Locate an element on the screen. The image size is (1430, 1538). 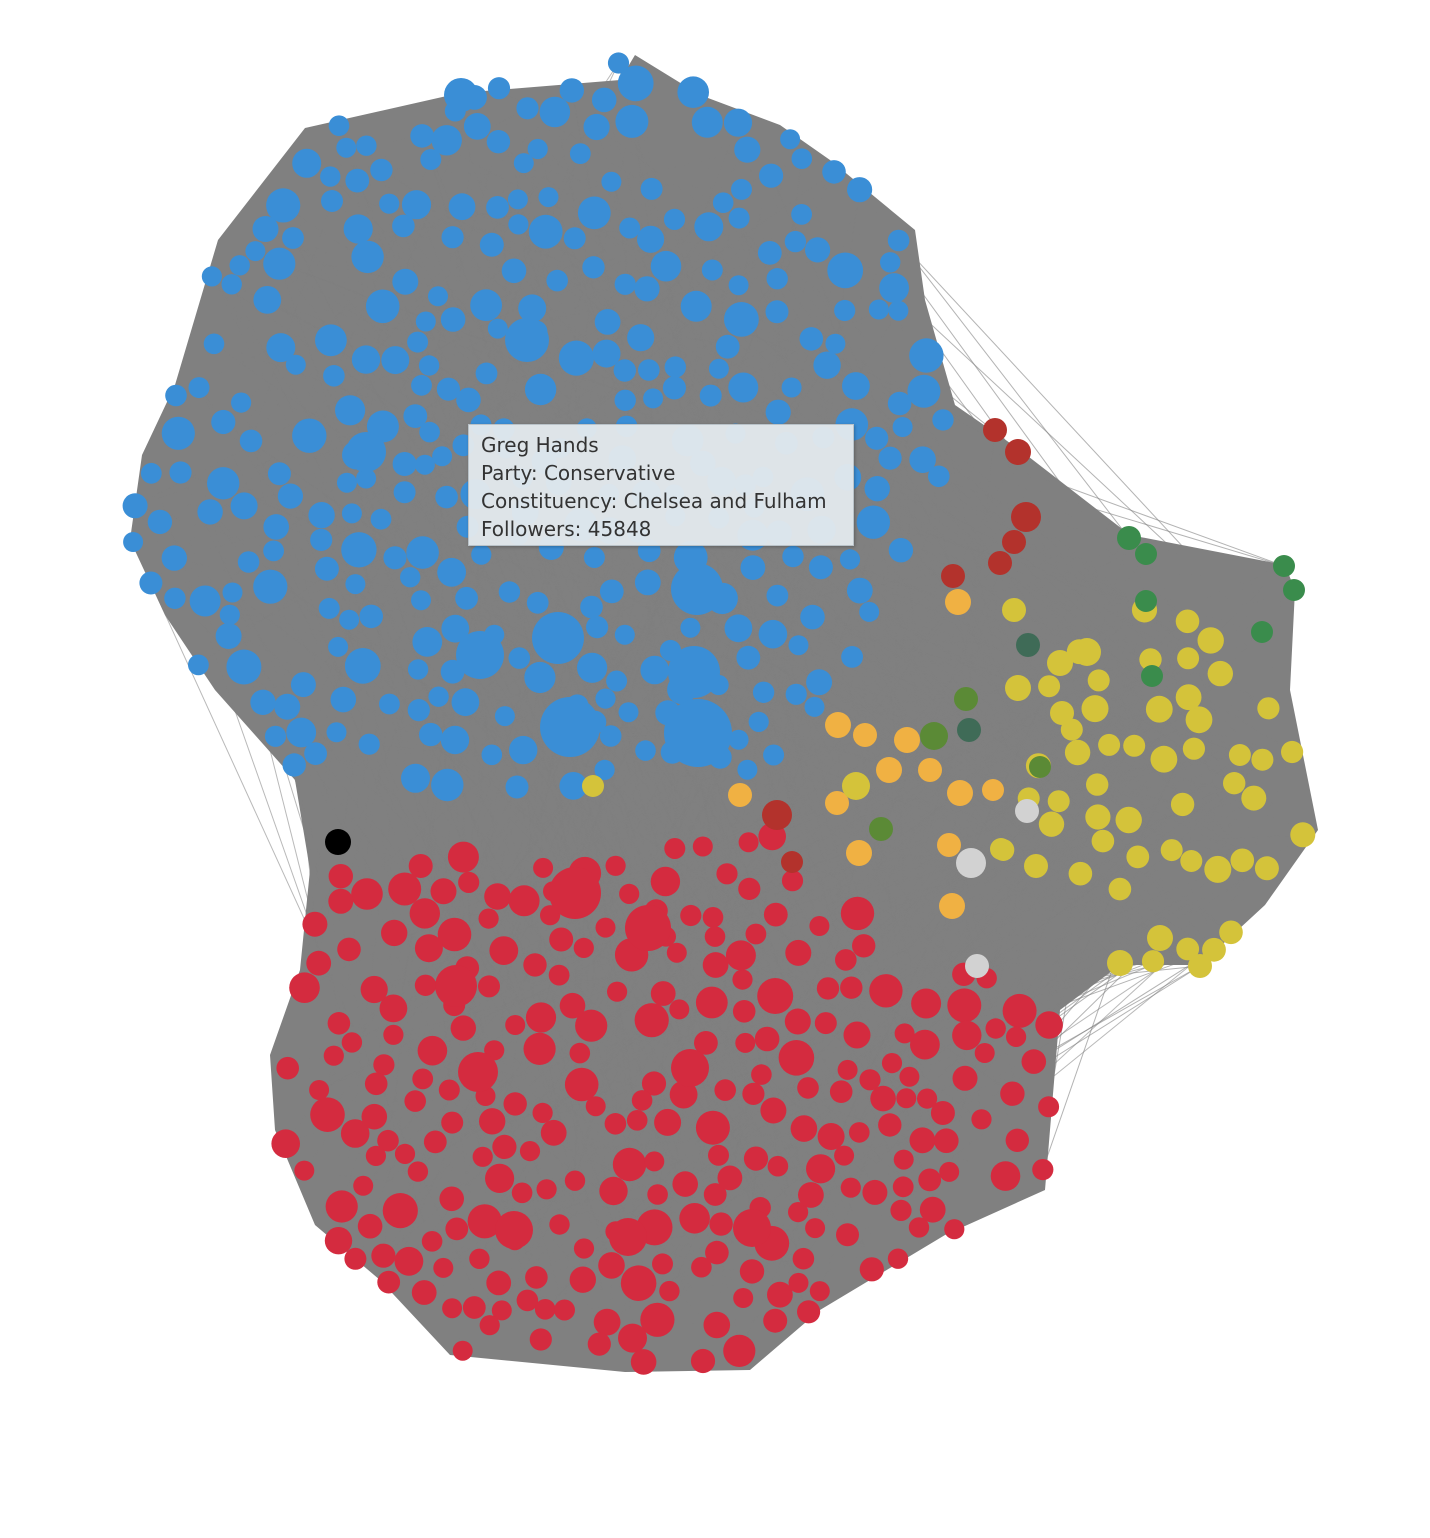
node-plaid is located at coordinates (969, 730).